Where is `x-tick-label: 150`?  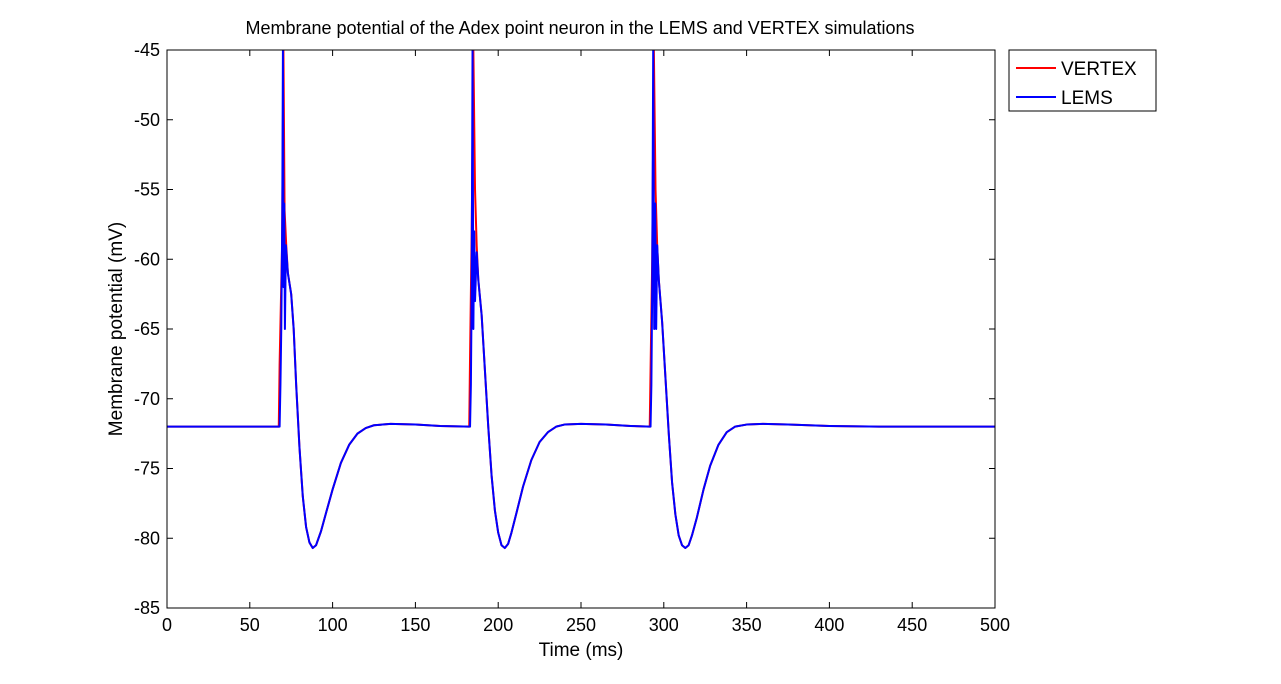
x-tick-label: 150 is located at coordinates (415, 625).